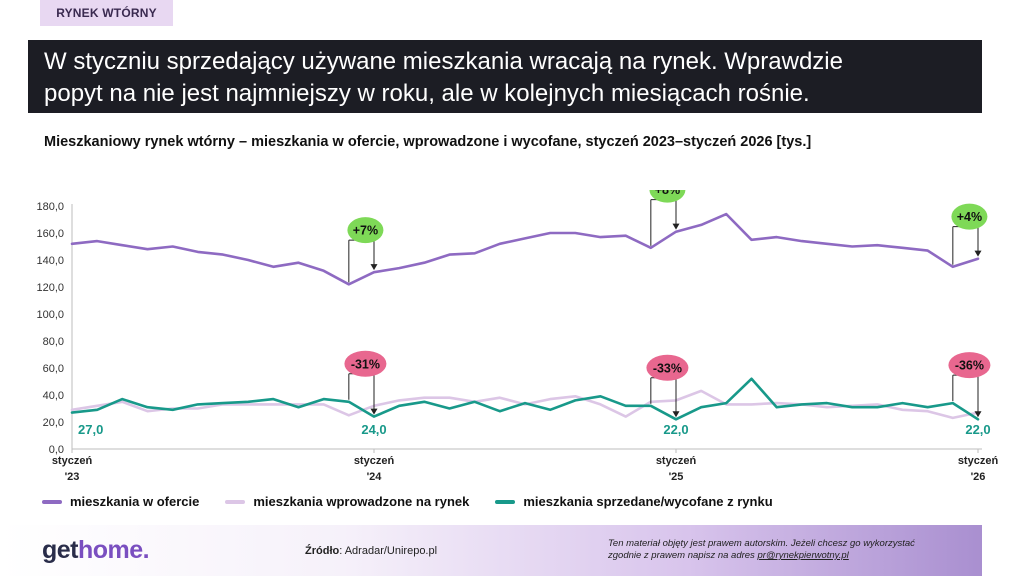 The width and height of the screenshot is (1024, 576). I want to click on annotation-label: -33%, so click(667, 368).